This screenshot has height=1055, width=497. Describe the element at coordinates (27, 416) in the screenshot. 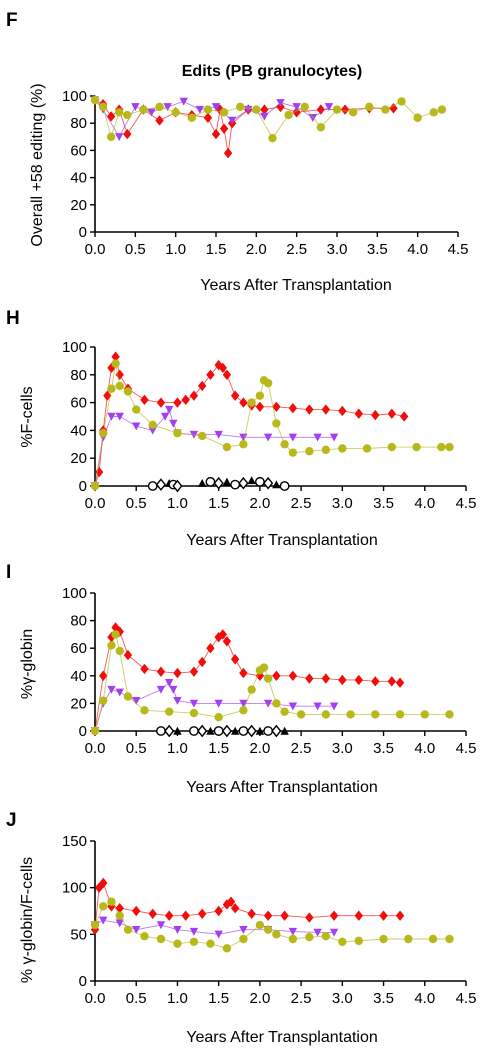

I see `y-axis-label: %F-cells` at that location.